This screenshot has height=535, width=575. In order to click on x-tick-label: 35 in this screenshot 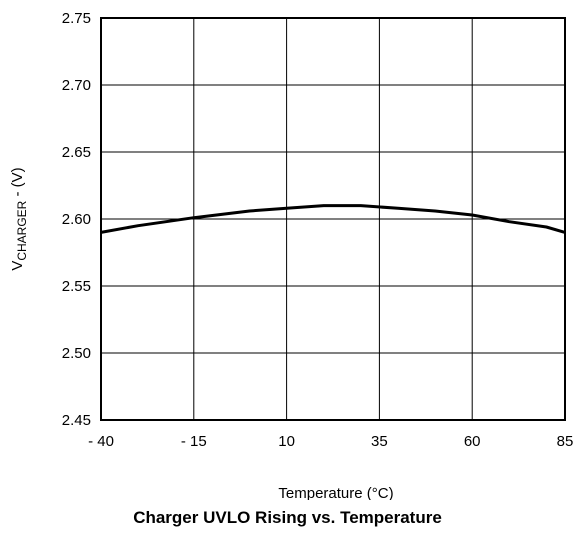, I will do `click(379, 441)`.